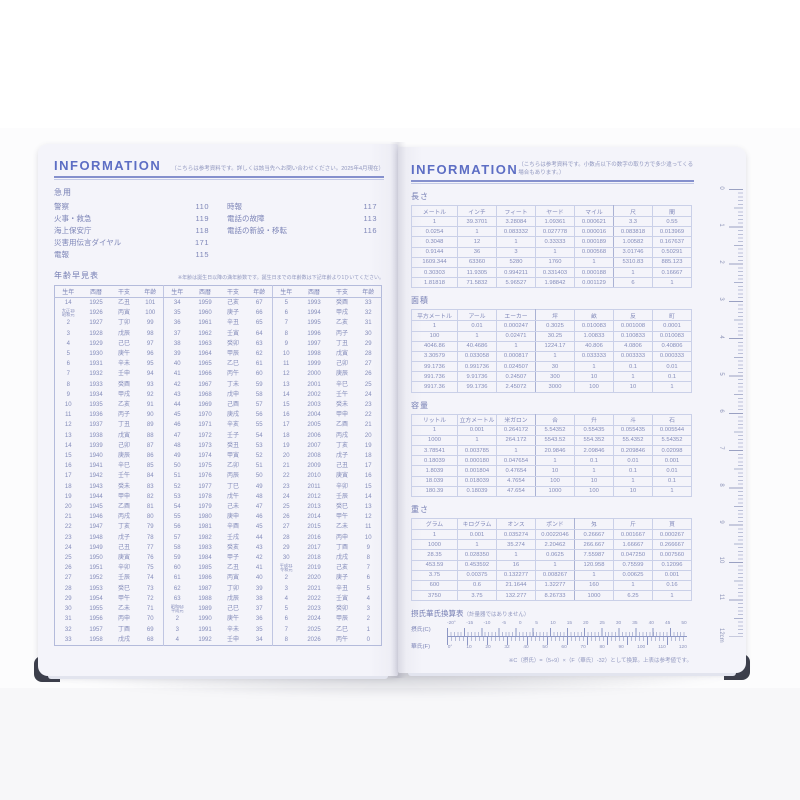 This screenshot has width=800, height=800. I want to click on column-header: 斤, so click(633, 523).